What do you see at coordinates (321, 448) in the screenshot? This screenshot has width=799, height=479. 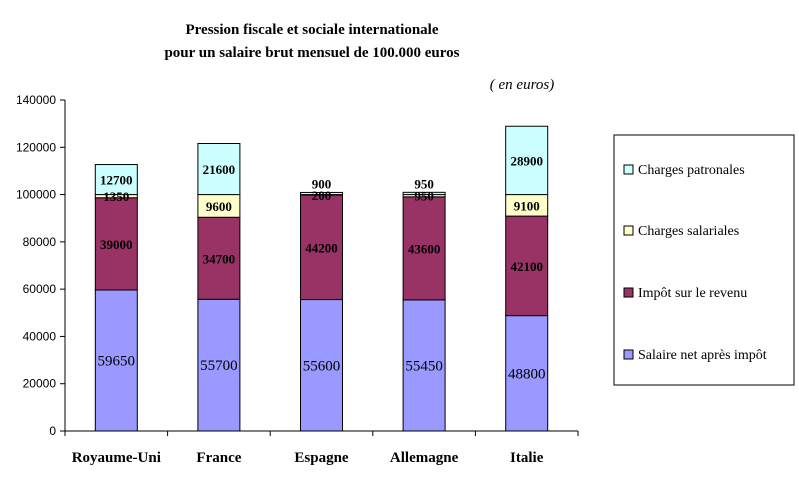 I see `x-ticks-group: Royaume-Uni France Espagne Allemagne Italie` at bounding box center [321, 448].